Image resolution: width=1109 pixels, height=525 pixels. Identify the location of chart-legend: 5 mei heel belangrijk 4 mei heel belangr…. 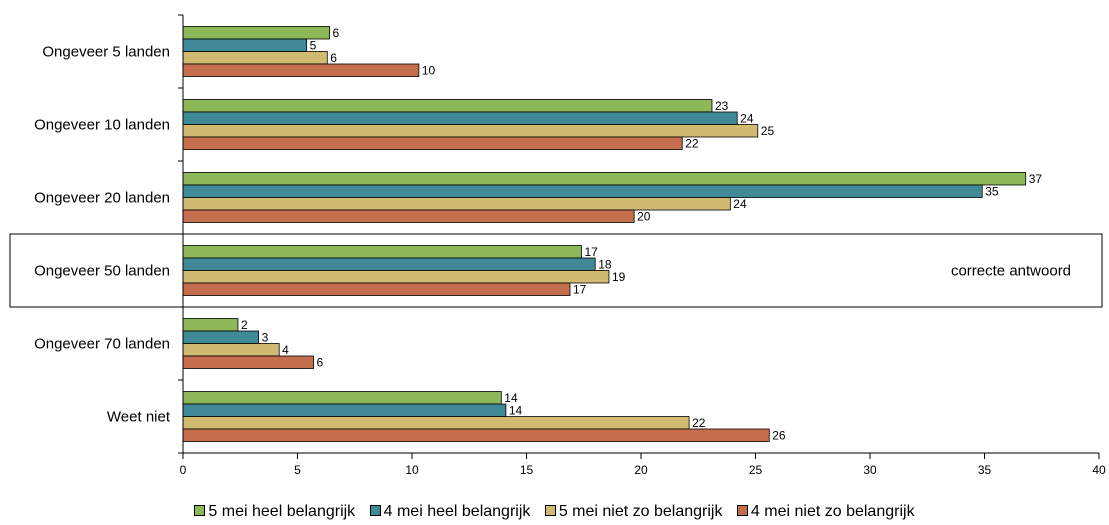
(554, 512).